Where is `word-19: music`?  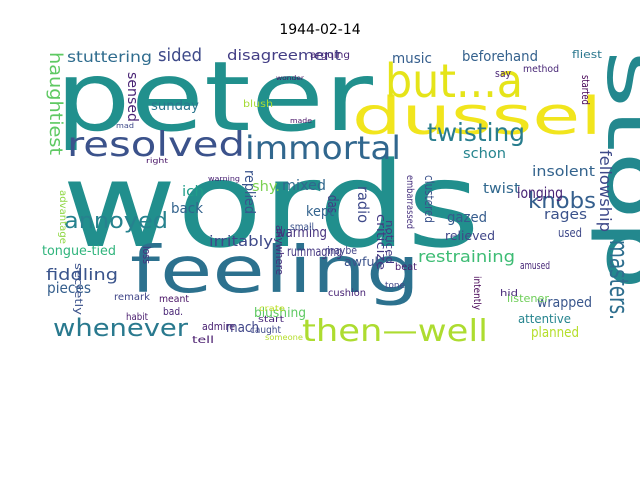 word-19: music is located at coordinates (412, 59).